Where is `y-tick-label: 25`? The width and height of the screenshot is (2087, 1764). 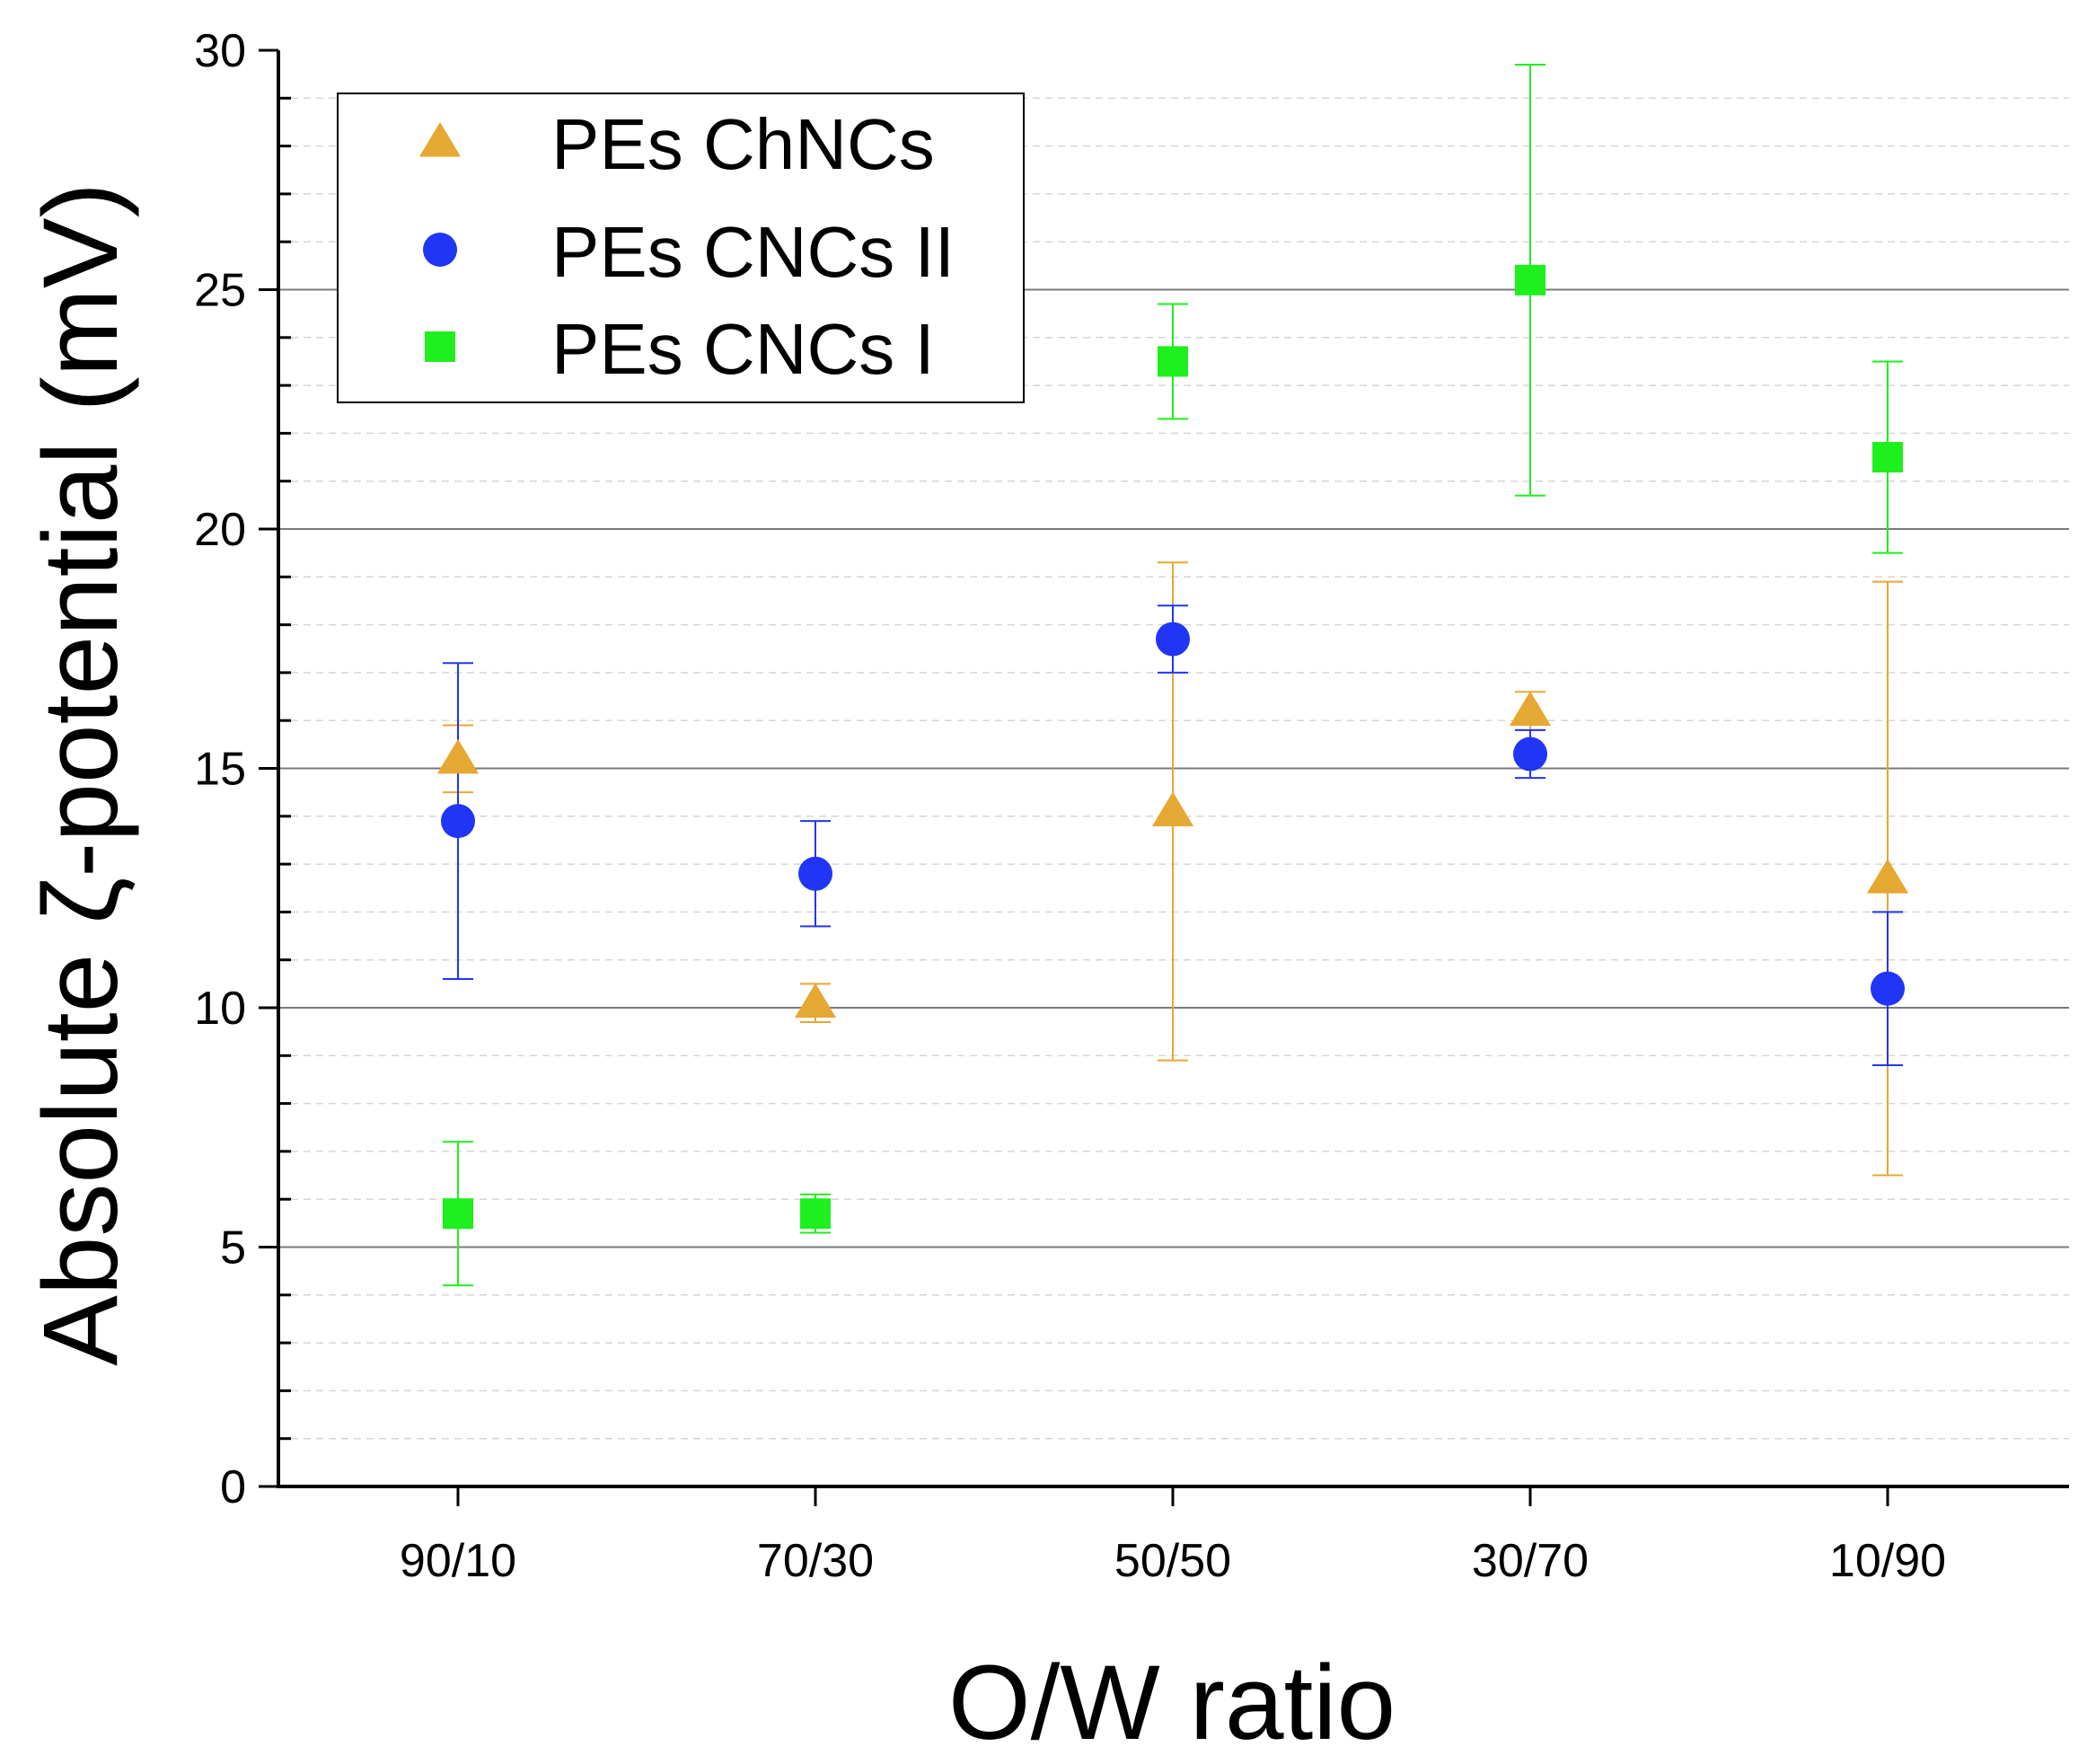 y-tick-label: 25 is located at coordinates (220, 291).